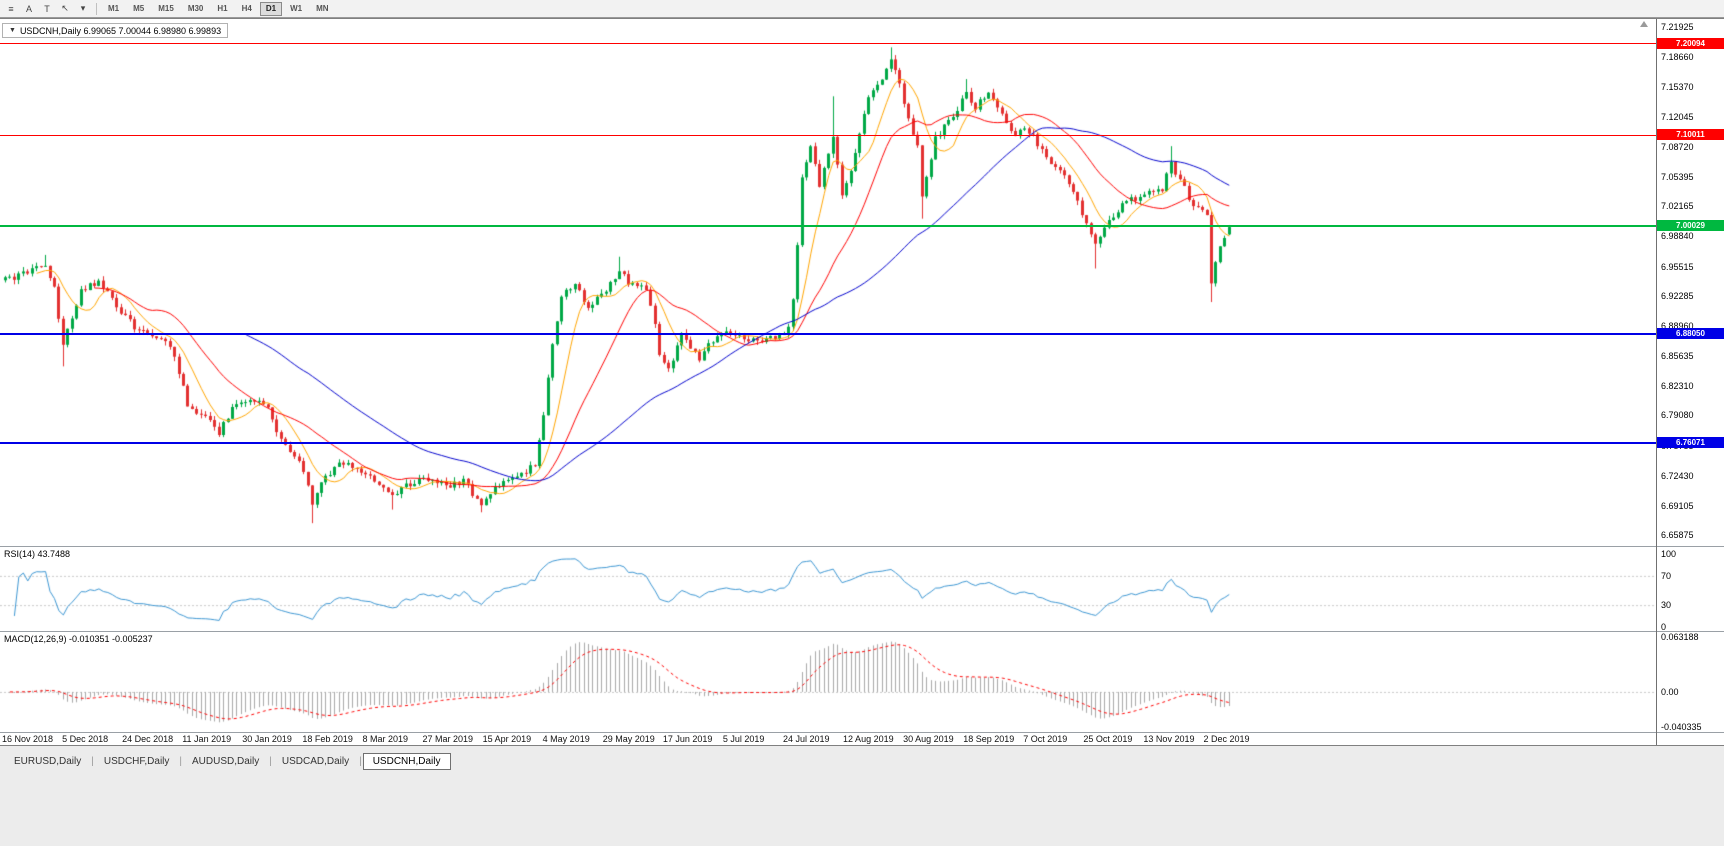 This screenshot has height=846, width=1724. What do you see at coordinates (96, 8) in the screenshot?
I see `toolbar-separator` at bounding box center [96, 8].